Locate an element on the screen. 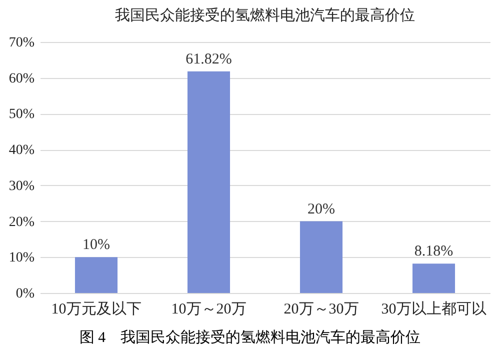  chart-title: 我国民众能接受的氢燃料电池汽车的最高价位 is located at coordinates (265, 15).